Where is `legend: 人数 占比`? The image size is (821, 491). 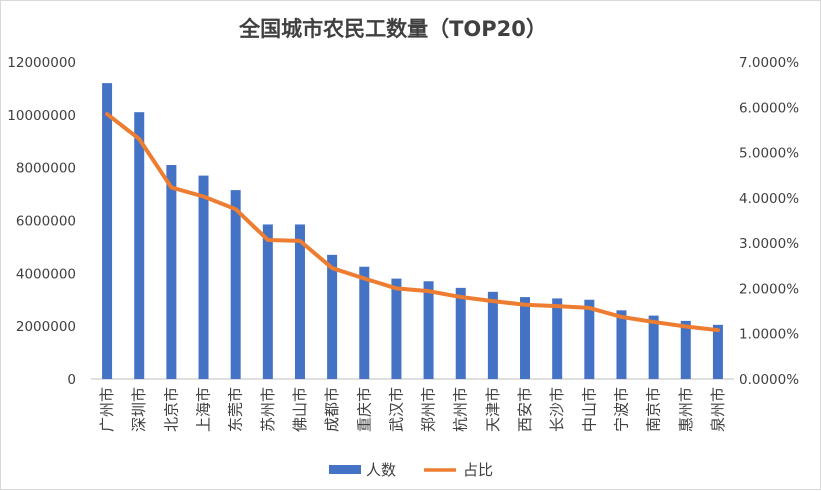
legend: 人数 占比 is located at coordinates (411, 470).